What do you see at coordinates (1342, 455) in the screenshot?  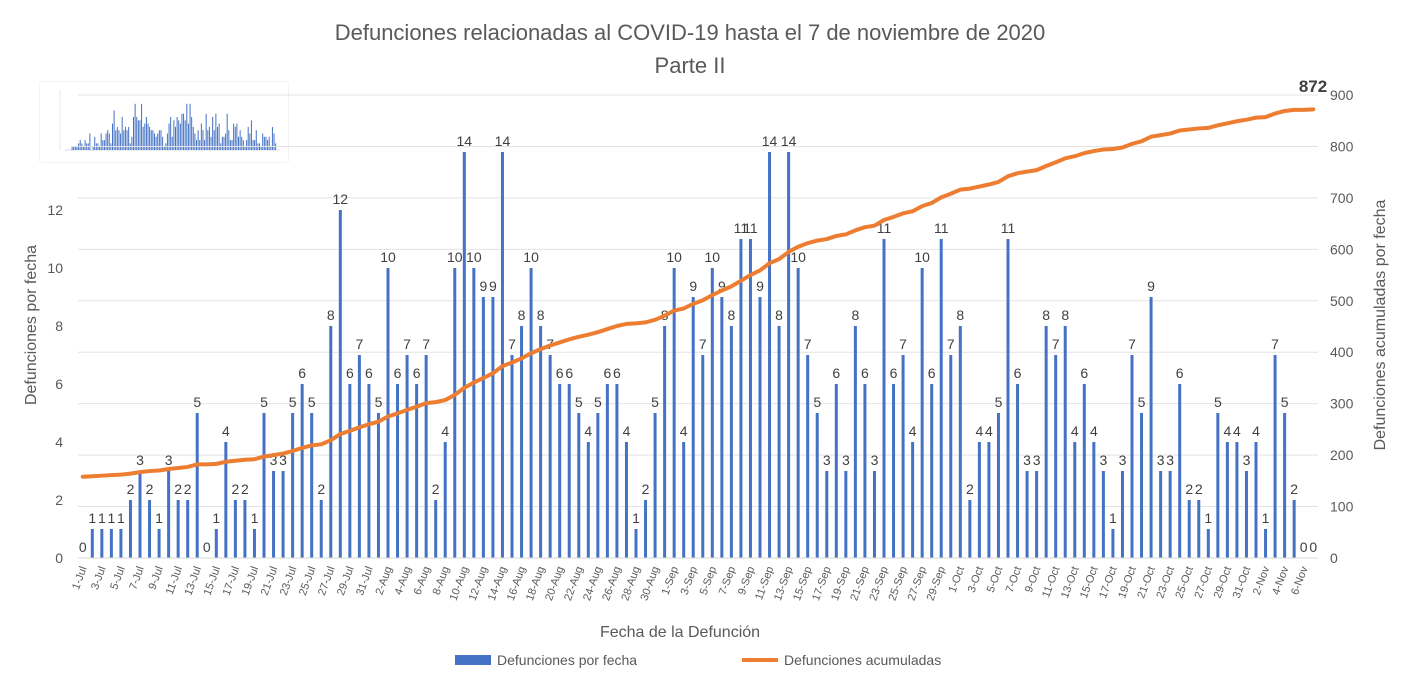 I see `y2-tick-label: 200` at bounding box center [1342, 455].